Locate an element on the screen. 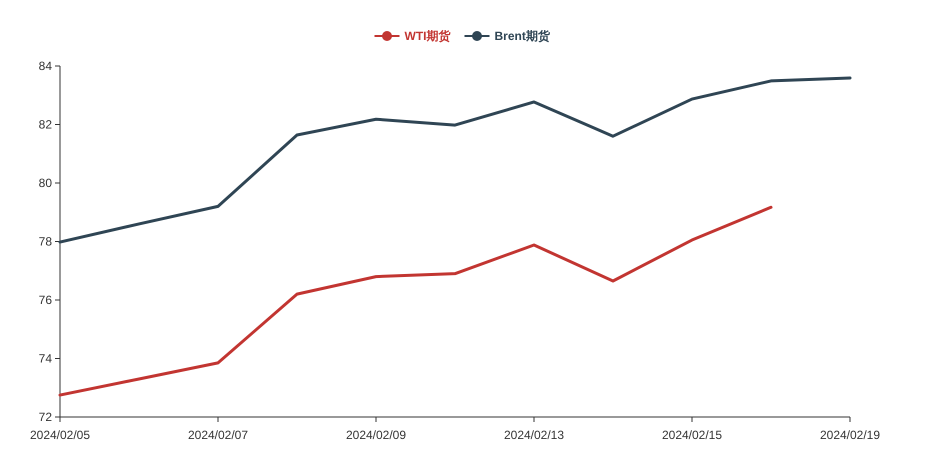  x-tick-label: 2024/02/19 is located at coordinates (850, 435).